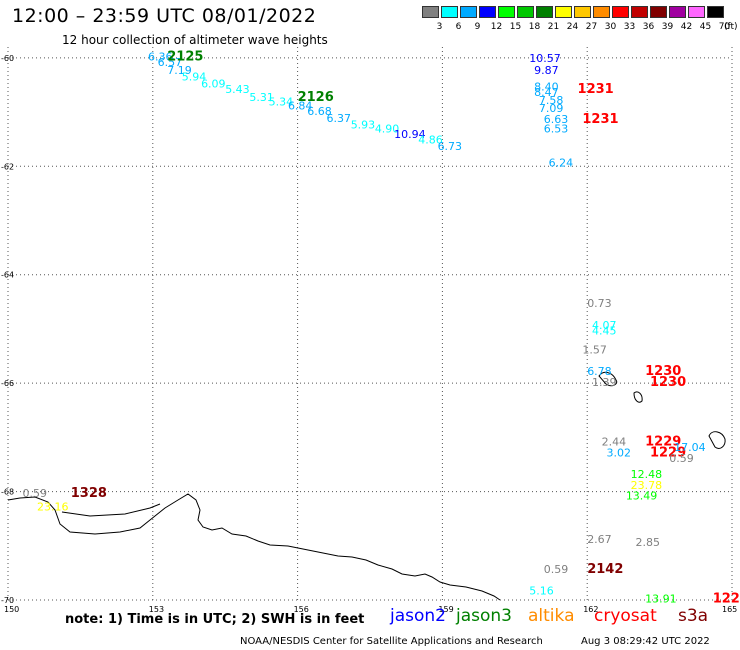 The image size is (740, 650). I want to click on pass-time-label: 2142, so click(605, 569).